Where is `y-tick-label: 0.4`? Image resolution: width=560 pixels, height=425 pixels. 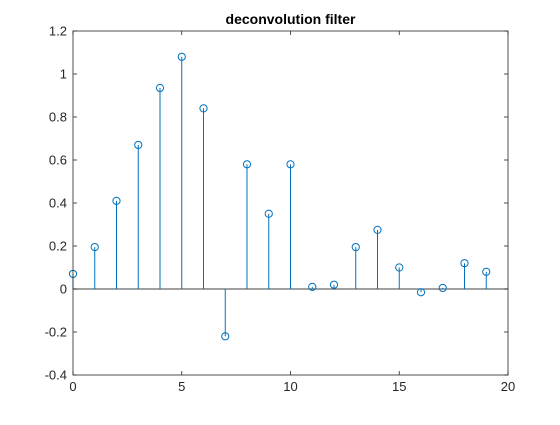
y-tick-label: 0.4 is located at coordinates (58, 203).